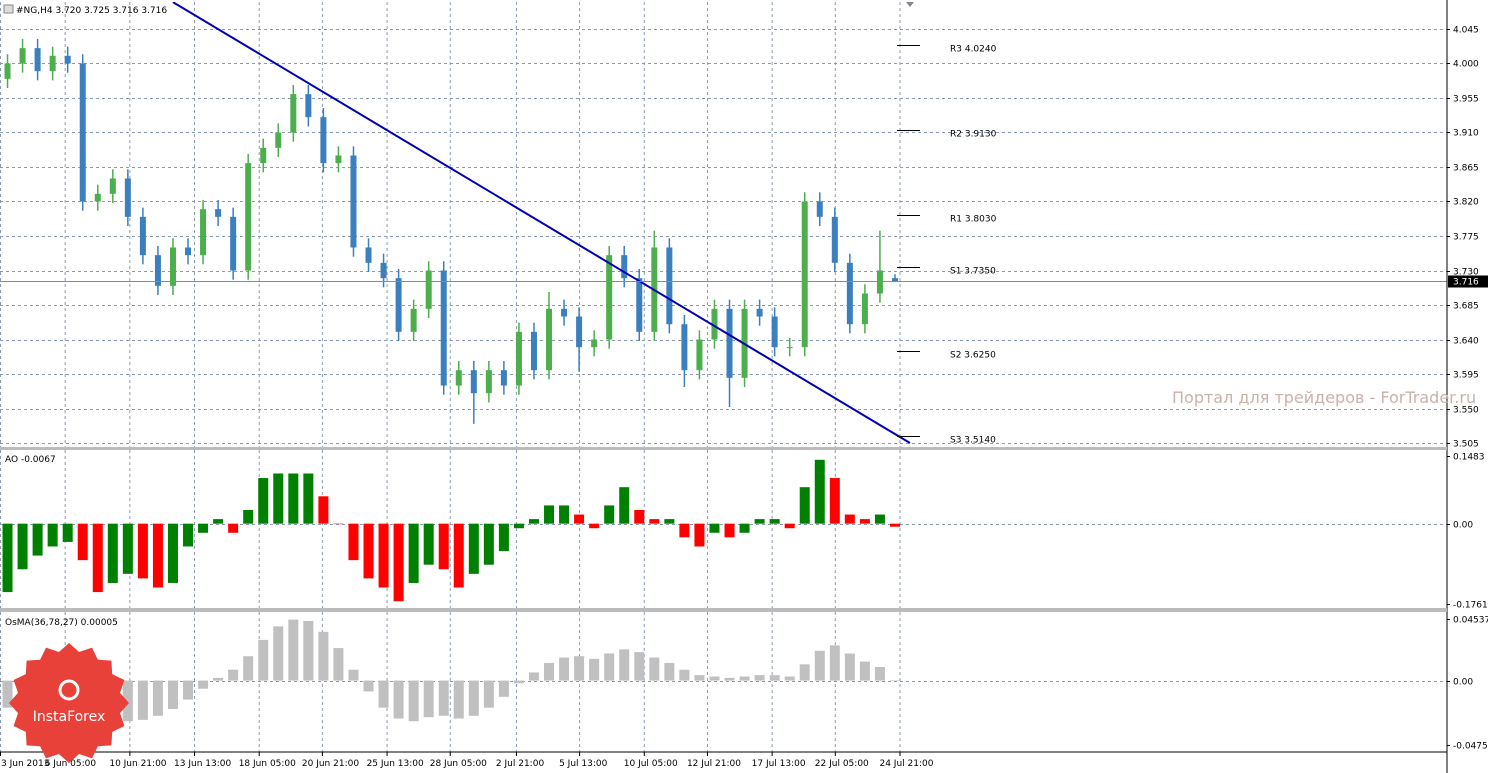  Describe the element at coordinates (1466, 342) in the screenshot. I see `y-tick-label: 3.640` at that location.